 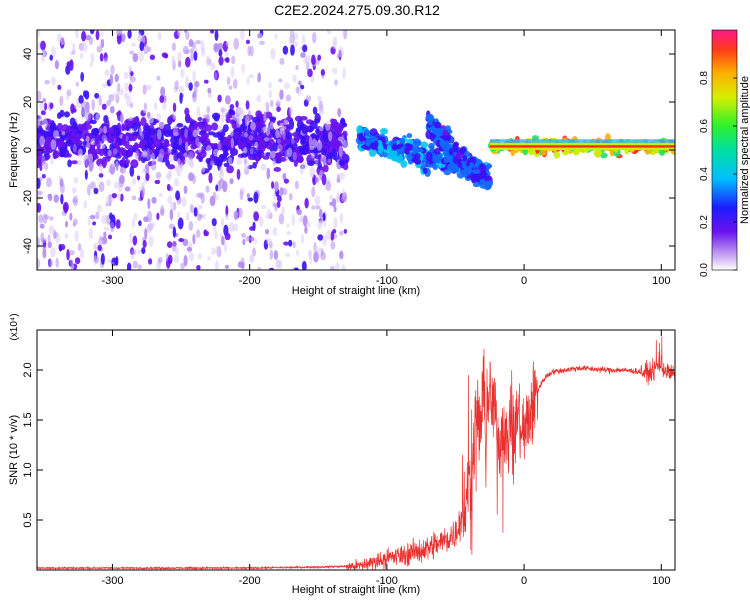 What do you see at coordinates (28, 54) in the screenshot?
I see `spectrogram-y-tick-label: 40` at bounding box center [28, 54].